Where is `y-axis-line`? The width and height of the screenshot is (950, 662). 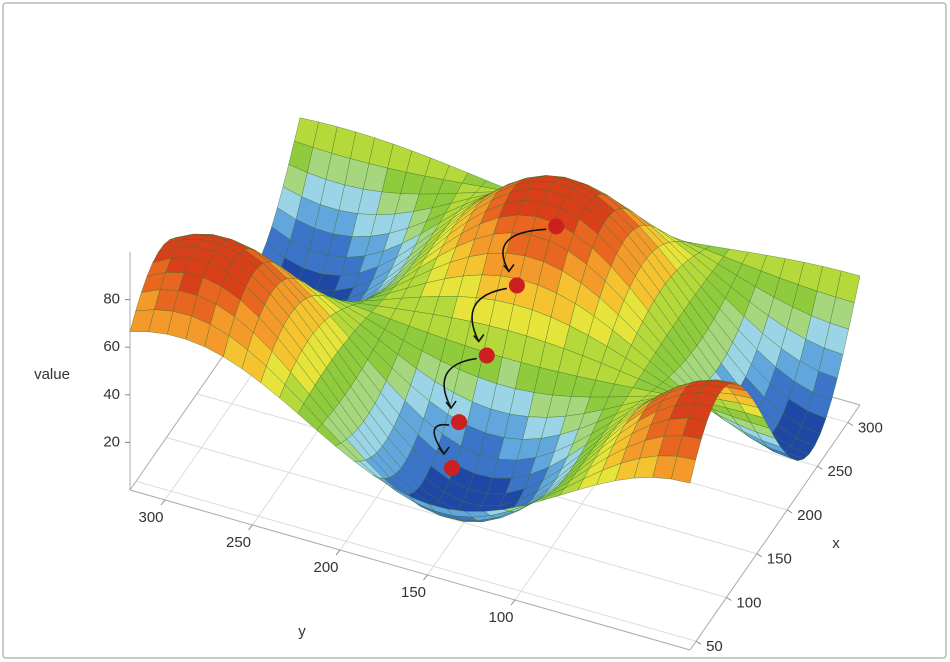 y-axis-line is located at coordinates (410, 570).